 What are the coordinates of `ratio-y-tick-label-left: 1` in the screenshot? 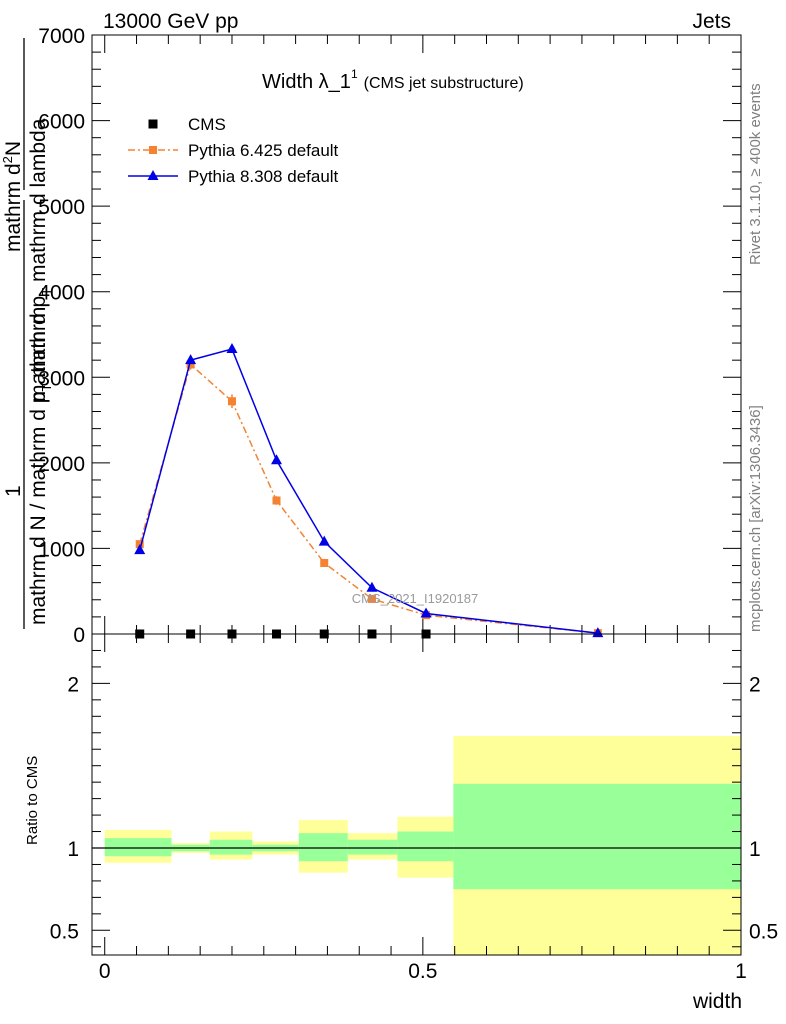 It's located at (73, 849).